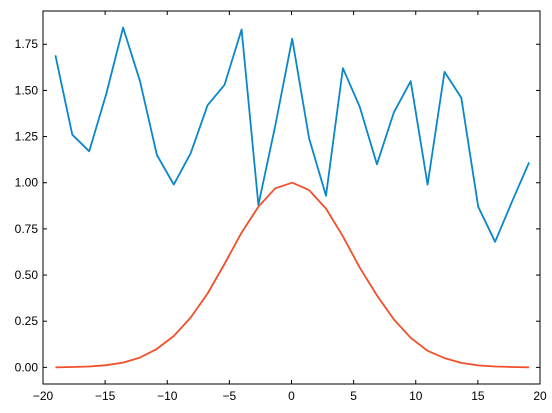 The image size is (552, 413). Describe the element at coordinates (27, 183) in the screenshot. I see `y-tick-label: 1.00` at that location.